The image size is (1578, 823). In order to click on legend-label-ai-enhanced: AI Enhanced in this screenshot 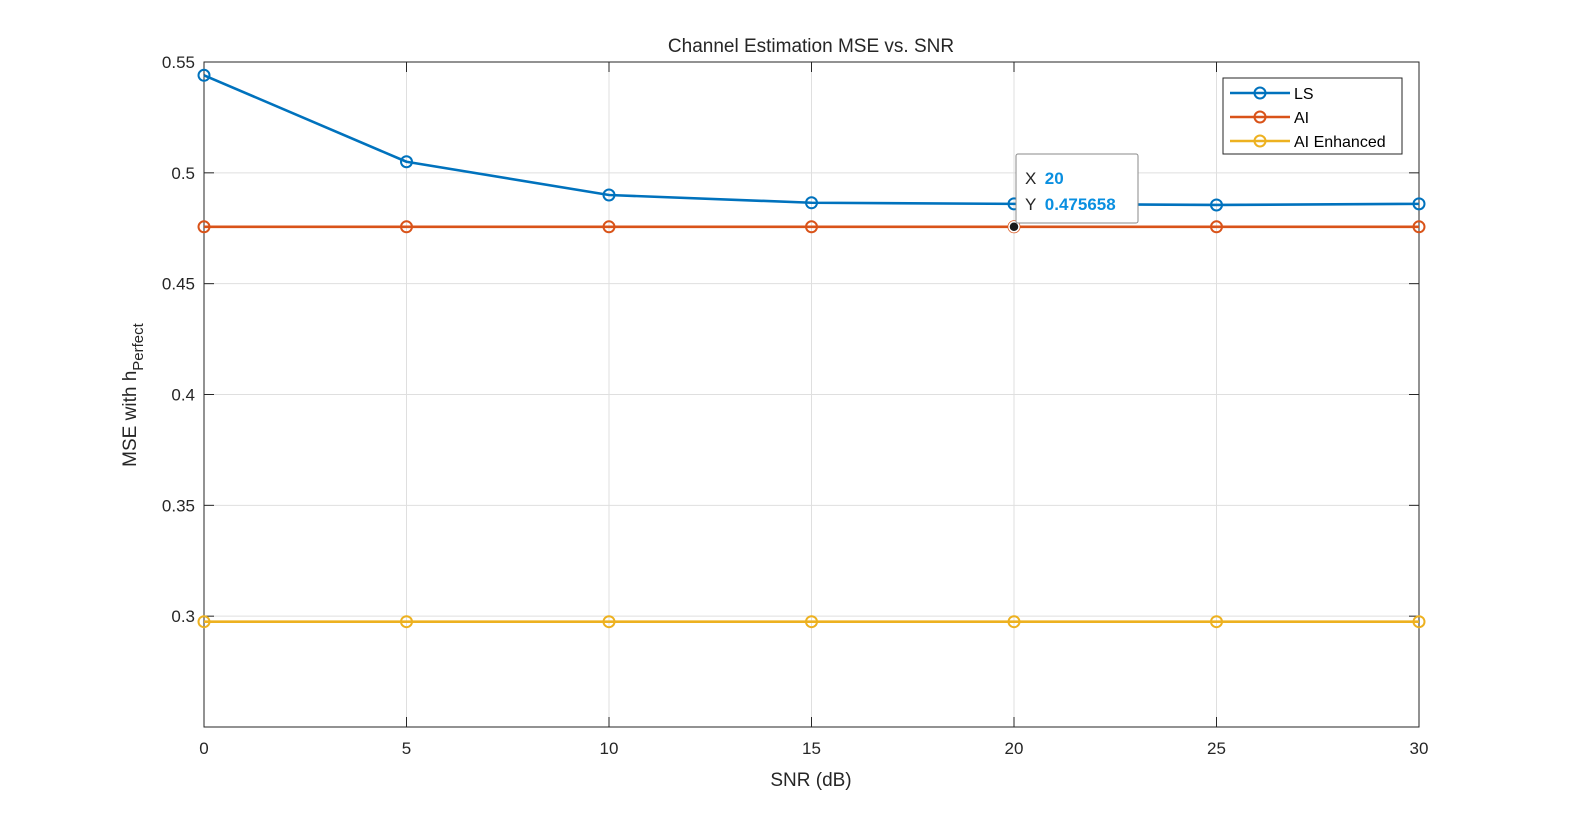, I will do `click(1340, 142)`.